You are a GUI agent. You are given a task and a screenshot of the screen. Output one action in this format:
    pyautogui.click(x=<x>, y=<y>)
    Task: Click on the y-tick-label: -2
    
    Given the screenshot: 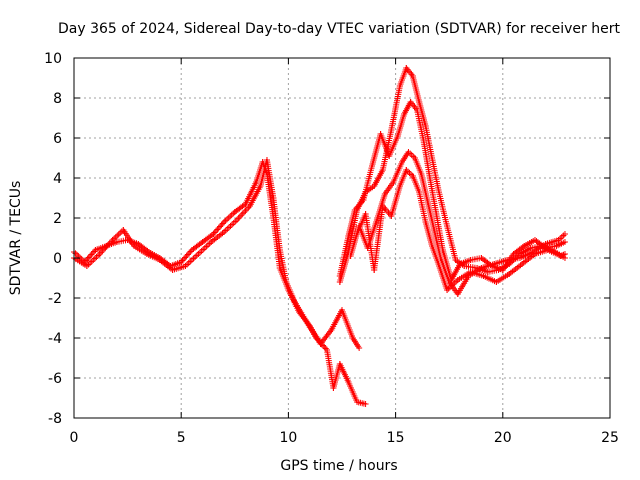 What is the action you would take?
    pyautogui.click(x=55, y=299)
    